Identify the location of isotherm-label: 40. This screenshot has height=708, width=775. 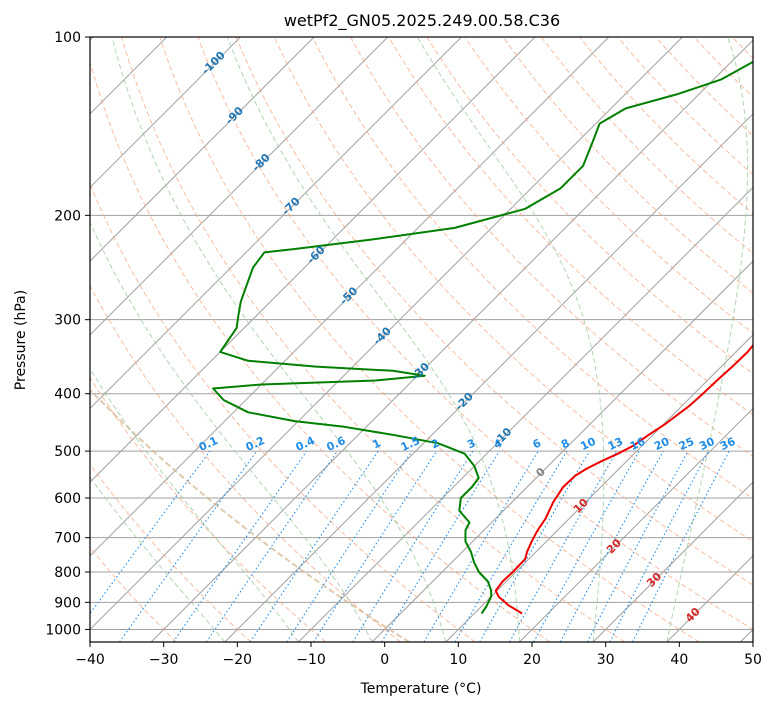
(693, 615).